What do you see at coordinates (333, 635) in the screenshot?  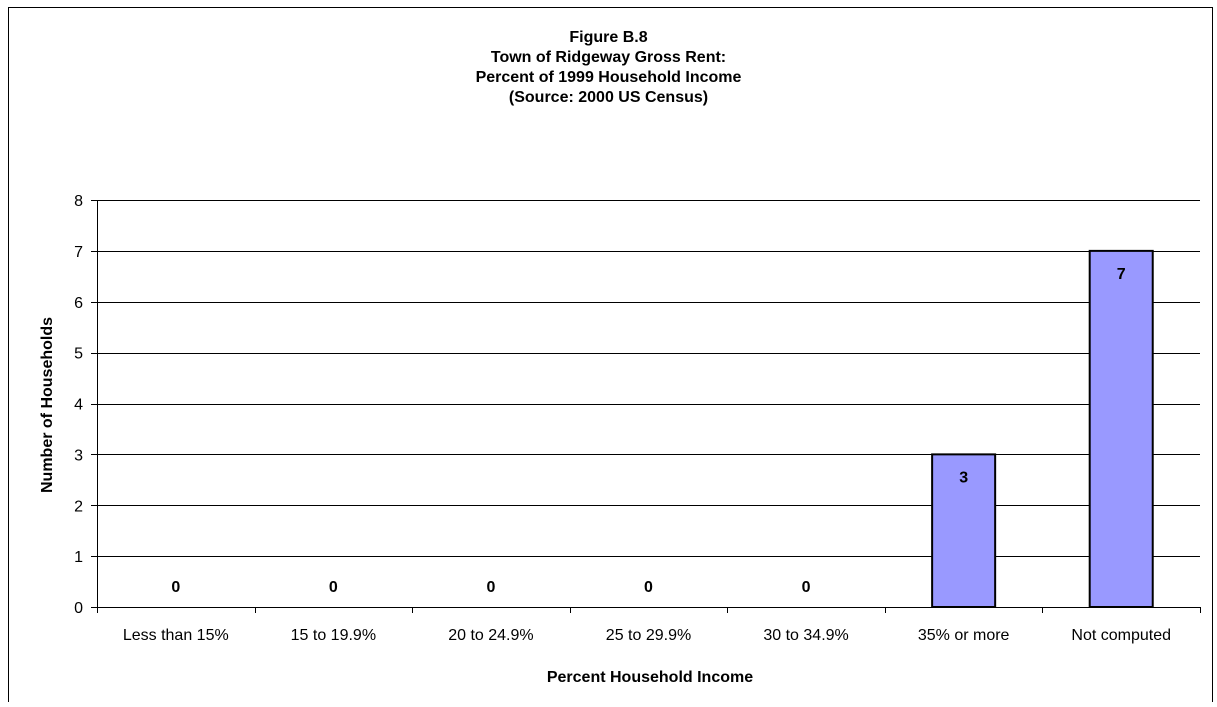 I see `x-tick-label: 15 to 19.9%` at bounding box center [333, 635].